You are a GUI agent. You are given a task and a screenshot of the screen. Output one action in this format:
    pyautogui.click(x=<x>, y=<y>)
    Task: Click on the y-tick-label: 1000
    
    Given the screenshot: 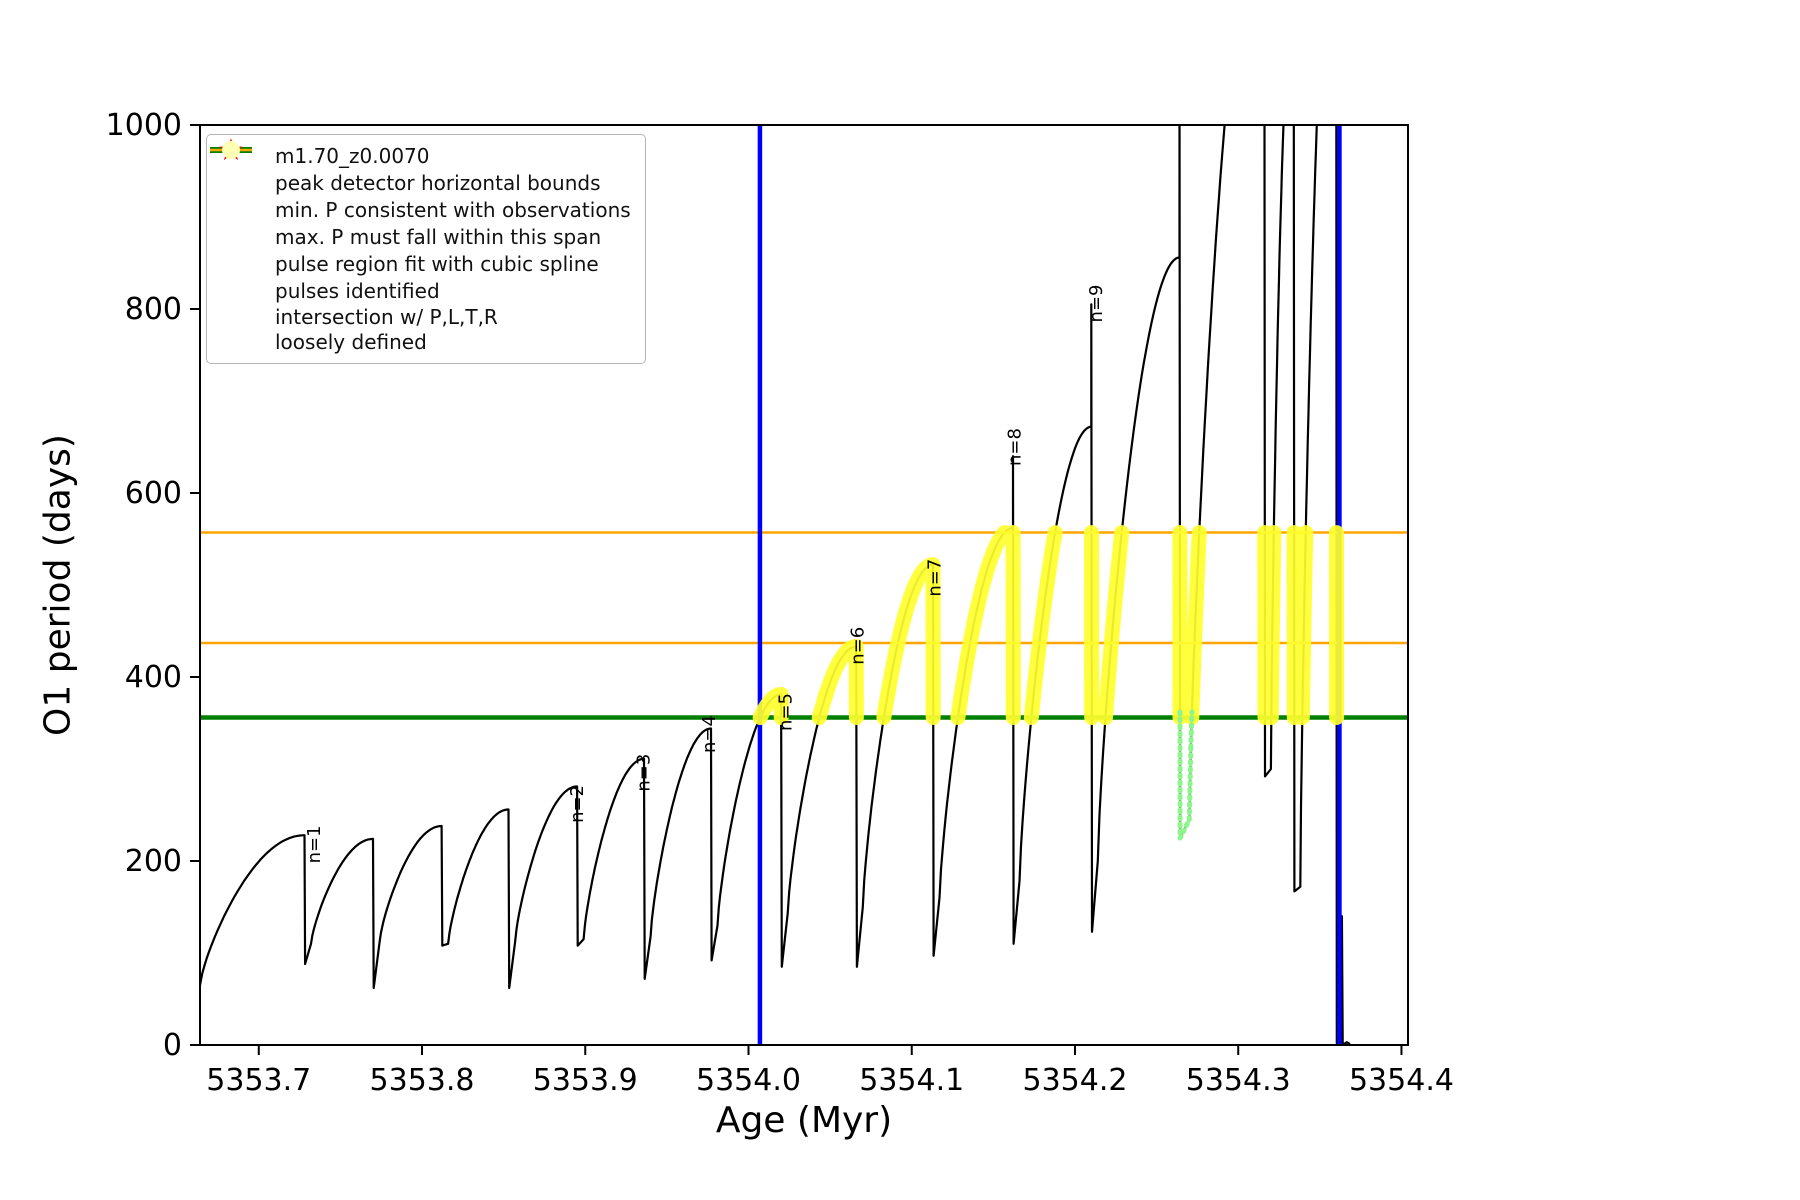 What is the action you would take?
    pyautogui.click(x=144, y=125)
    